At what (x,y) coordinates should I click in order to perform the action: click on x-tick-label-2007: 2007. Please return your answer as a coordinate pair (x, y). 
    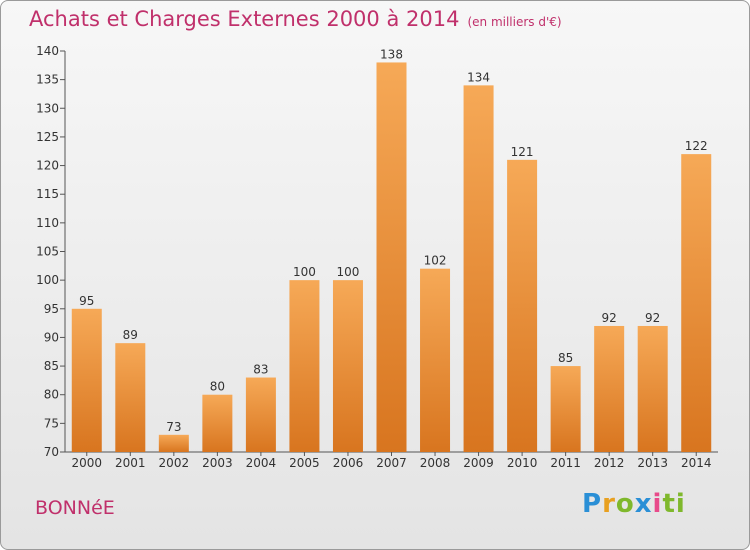
    Looking at the image, I should click on (391, 463).